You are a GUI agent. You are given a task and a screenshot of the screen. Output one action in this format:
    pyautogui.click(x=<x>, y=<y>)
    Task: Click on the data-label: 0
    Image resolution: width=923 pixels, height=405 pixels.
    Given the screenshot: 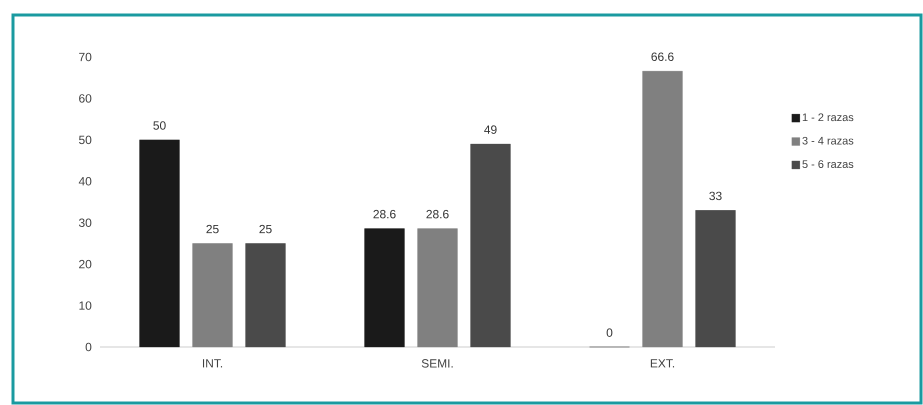 What is the action you would take?
    pyautogui.click(x=609, y=332)
    